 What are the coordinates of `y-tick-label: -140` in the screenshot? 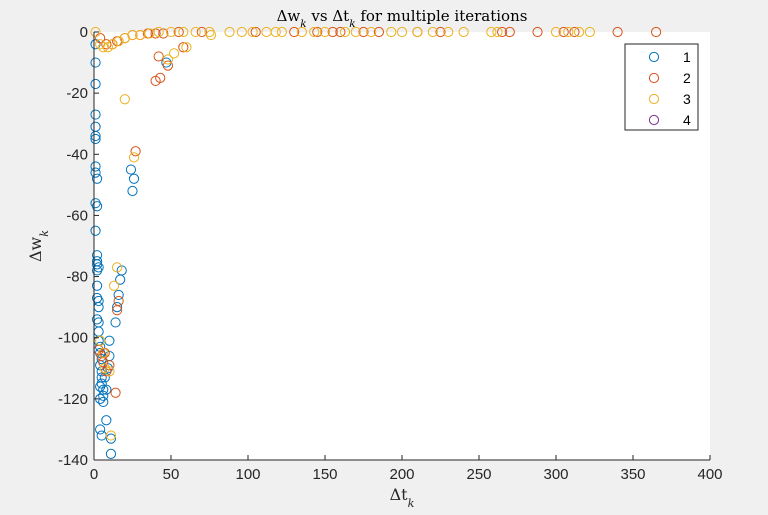 It's located at (73, 460).